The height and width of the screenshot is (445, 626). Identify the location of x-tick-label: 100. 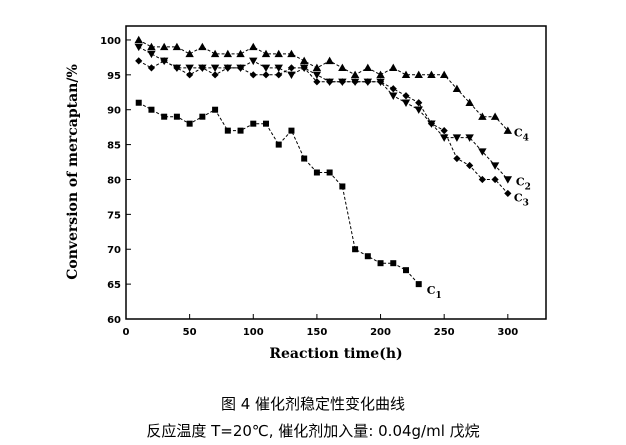
(253, 332).